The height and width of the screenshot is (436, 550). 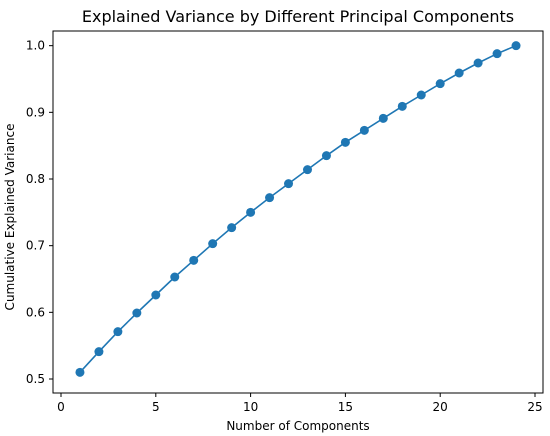 What do you see at coordinates (345, 407) in the screenshot?
I see `x-tick-label: 15` at bounding box center [345, 407].